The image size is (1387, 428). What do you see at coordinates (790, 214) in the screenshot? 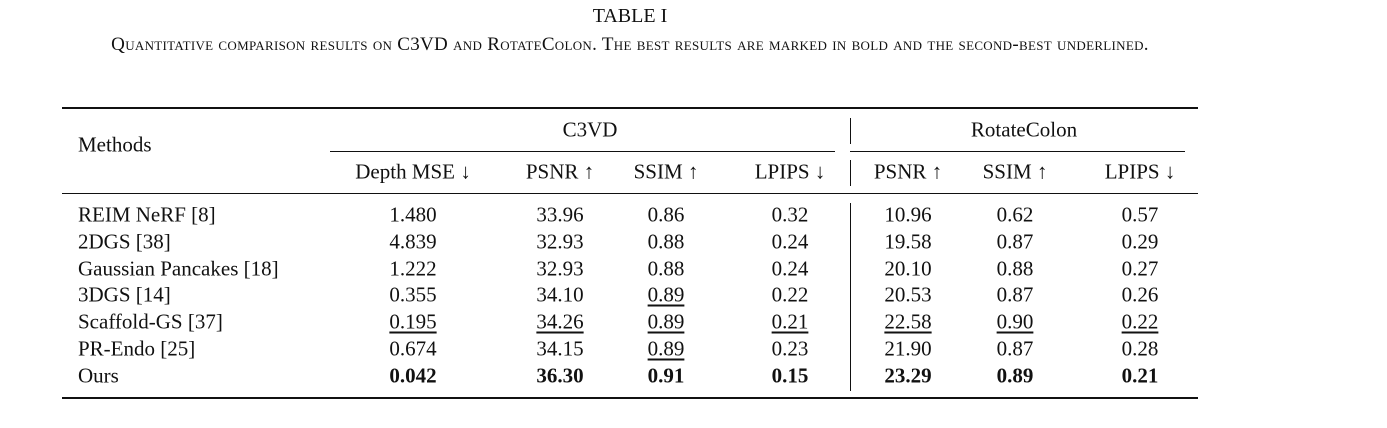
I see `cell: 0.32` at bounding box center [790, 214].